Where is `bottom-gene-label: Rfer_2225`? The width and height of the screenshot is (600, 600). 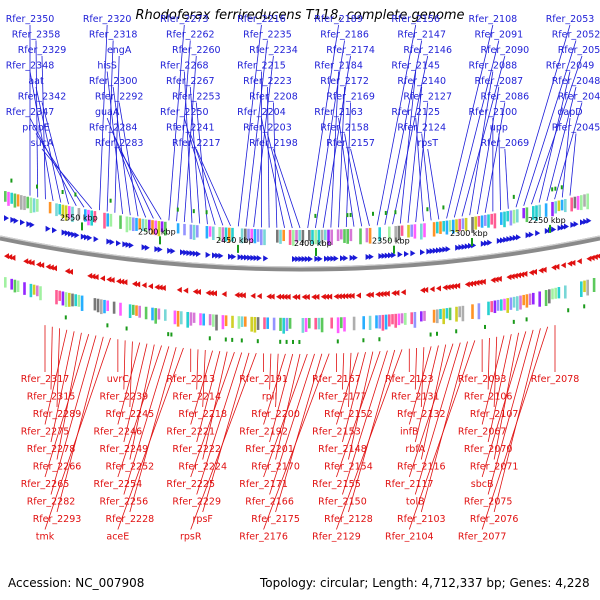 bottom-gene-label: Rfer_2225 is located at coordinates (190, 484).